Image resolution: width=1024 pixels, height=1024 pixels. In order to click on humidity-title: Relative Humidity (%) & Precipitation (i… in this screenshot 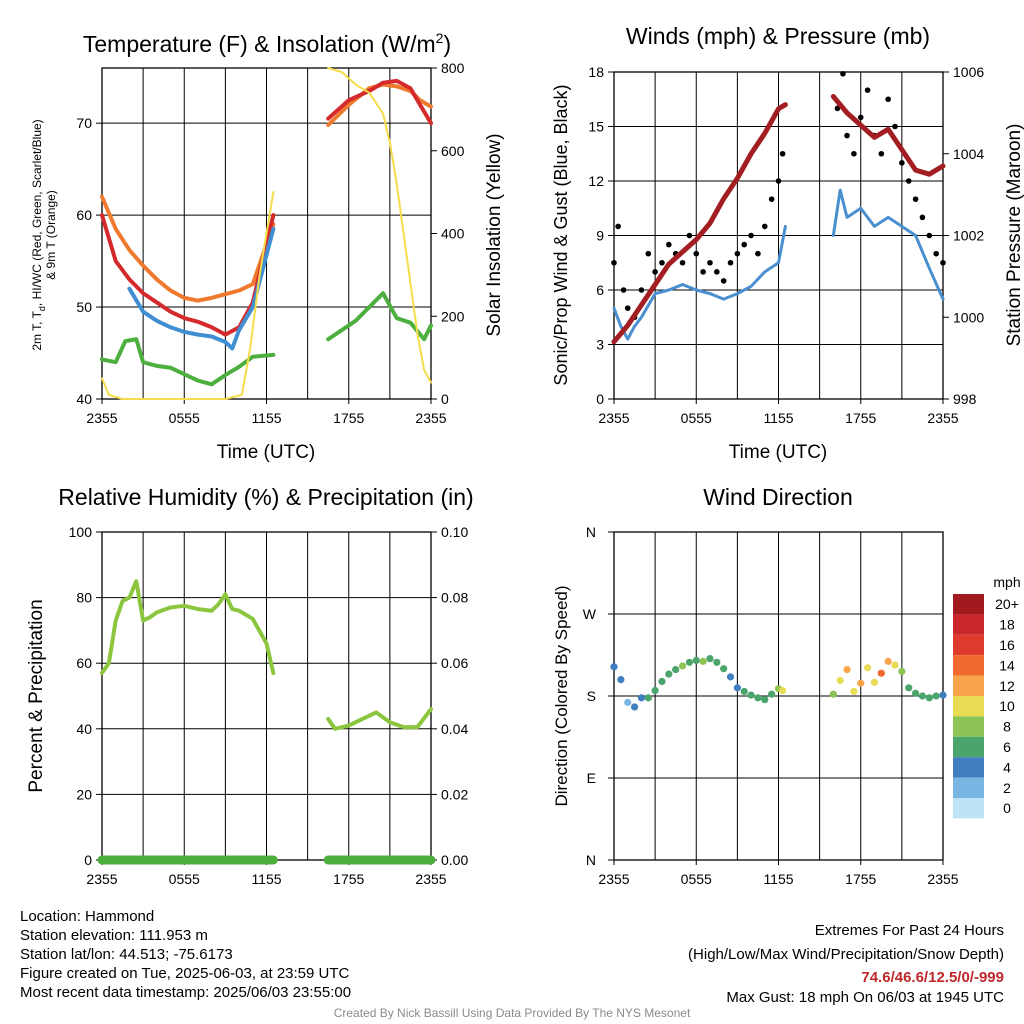, I will do `click(265, 497)`.